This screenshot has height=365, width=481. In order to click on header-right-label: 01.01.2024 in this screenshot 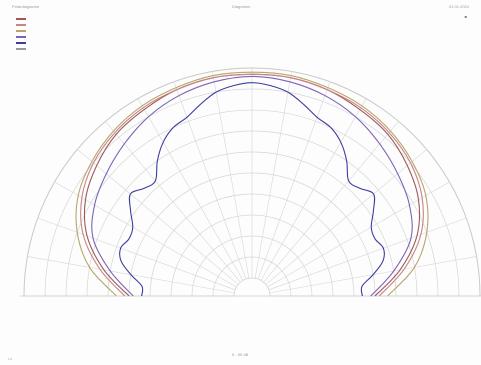, I will do `click(458, 6)`.